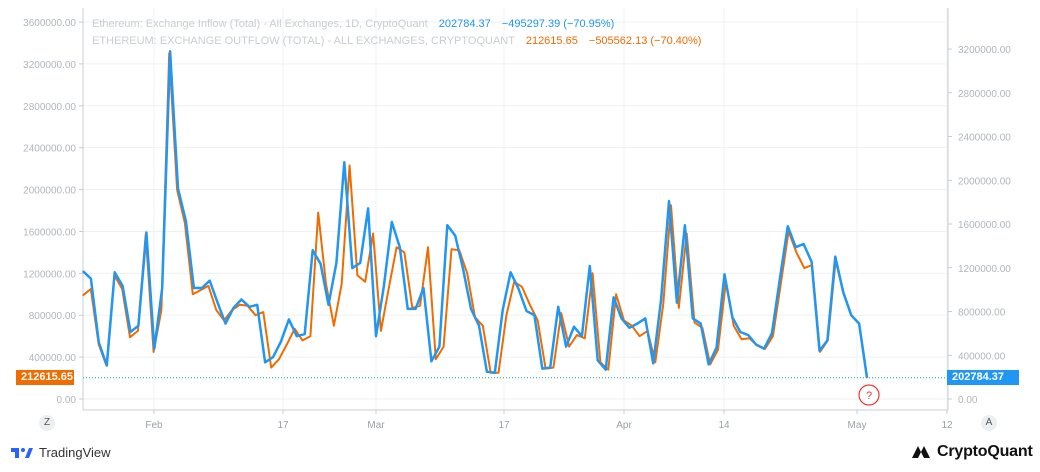 The image size is (1040, 472). What do you see at coordinates (984, 138) in the screenshot?
I see `right-axis-tick-label: 2400000.00` at bounding box center [984, 138].